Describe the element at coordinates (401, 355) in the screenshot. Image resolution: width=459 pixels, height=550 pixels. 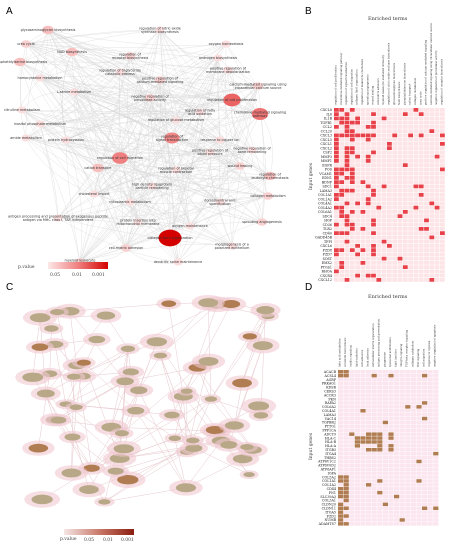
I see `term-label: integrin signaling` at that location.